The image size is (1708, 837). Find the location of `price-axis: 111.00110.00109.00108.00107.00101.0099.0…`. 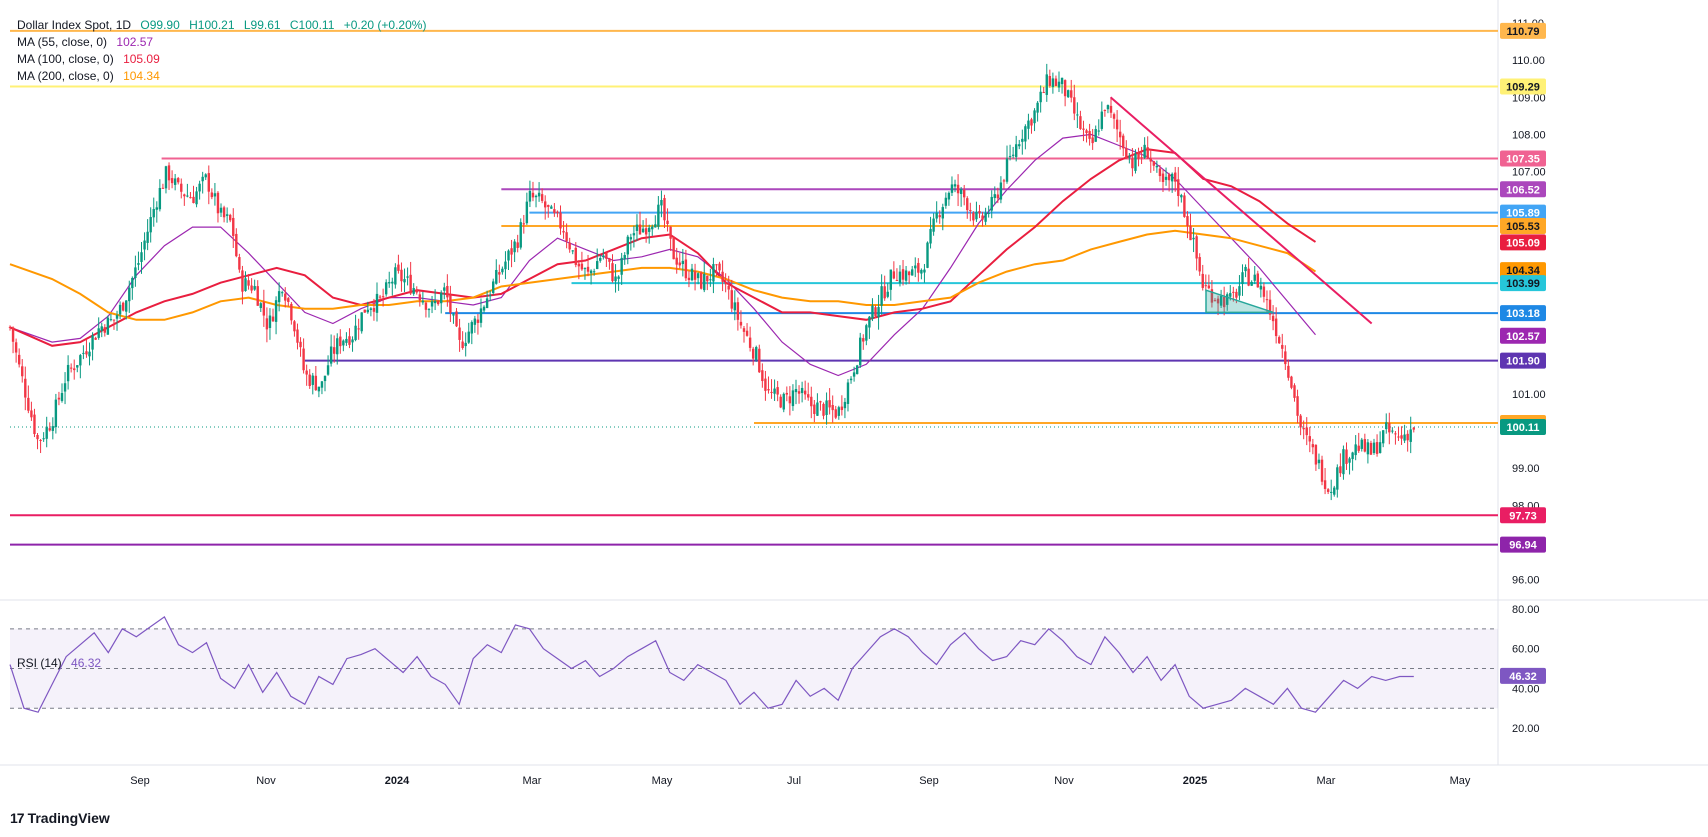

price-axis: 111.00110.00109.00108.00107.00101.0099.0… is located at coordinates (1529, 302).